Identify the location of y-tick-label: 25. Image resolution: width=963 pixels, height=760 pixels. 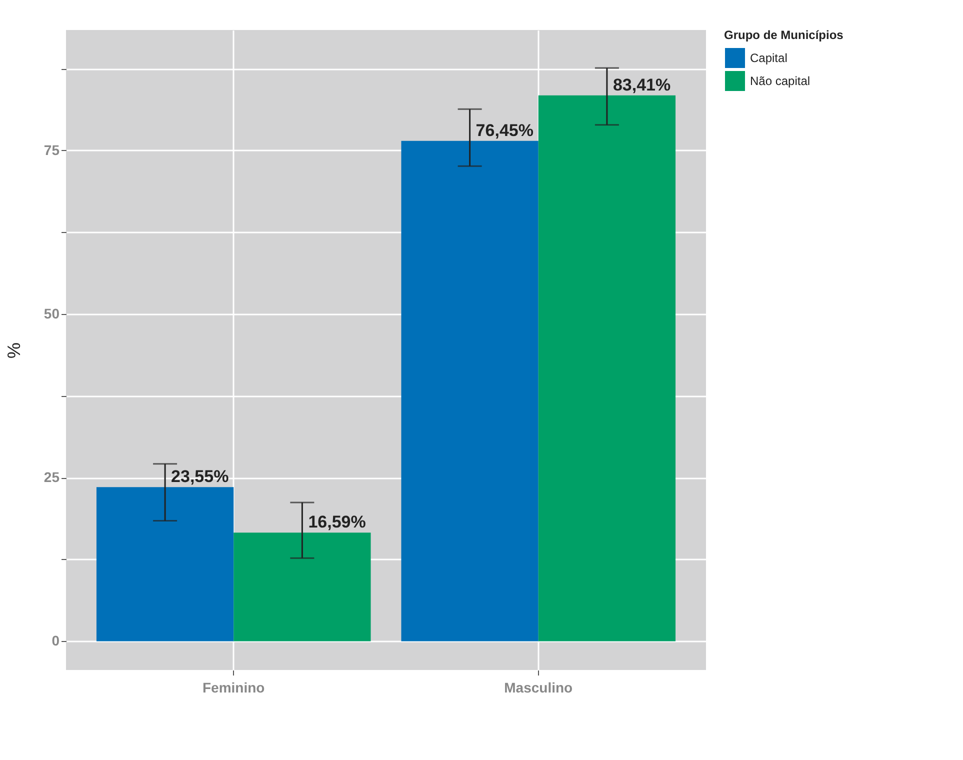
(52, 477).